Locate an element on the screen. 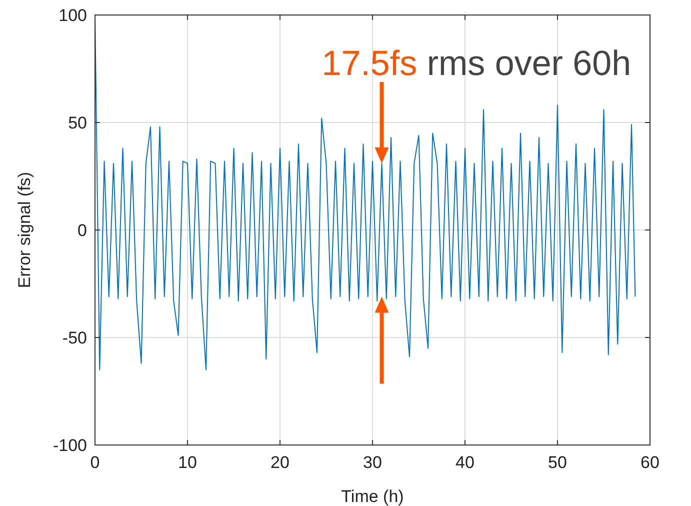 This screenshot has width=691, height=506. x-tick-label: 20 is located at coordinates (280, 462).